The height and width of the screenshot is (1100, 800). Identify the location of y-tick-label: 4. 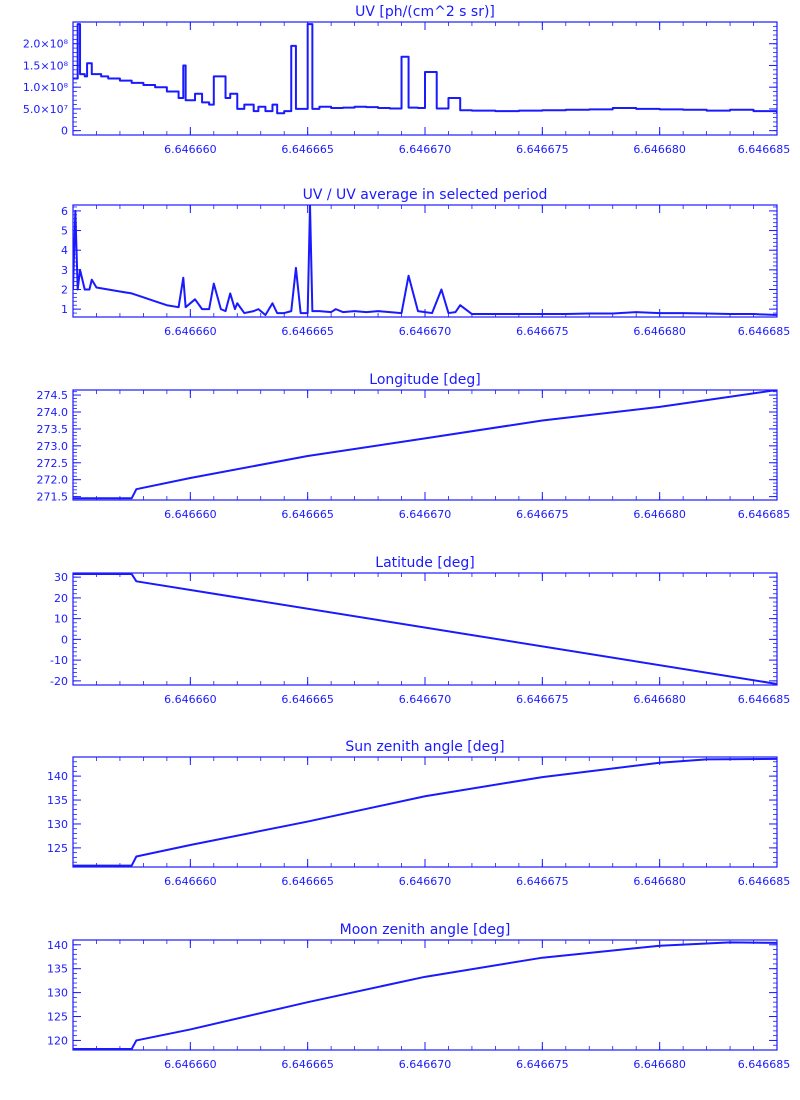
(64, 250).